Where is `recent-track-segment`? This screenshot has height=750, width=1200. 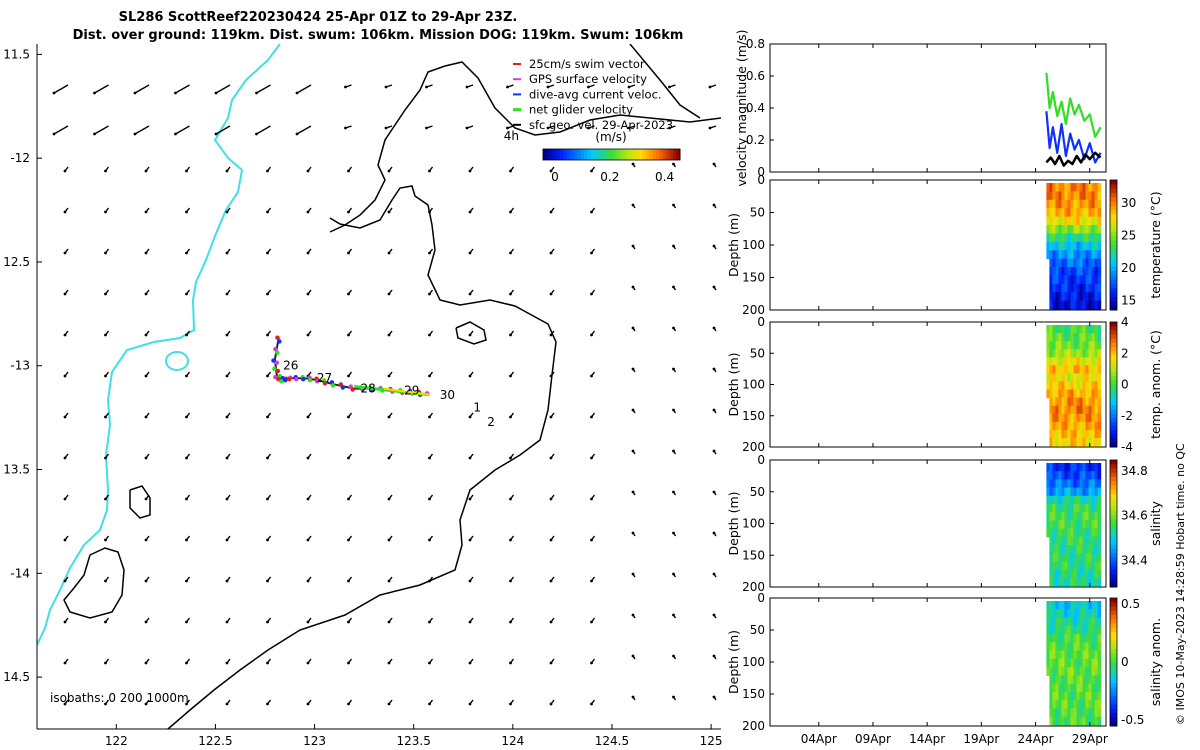
recent-track-segment is located at coordinates (406, 391).